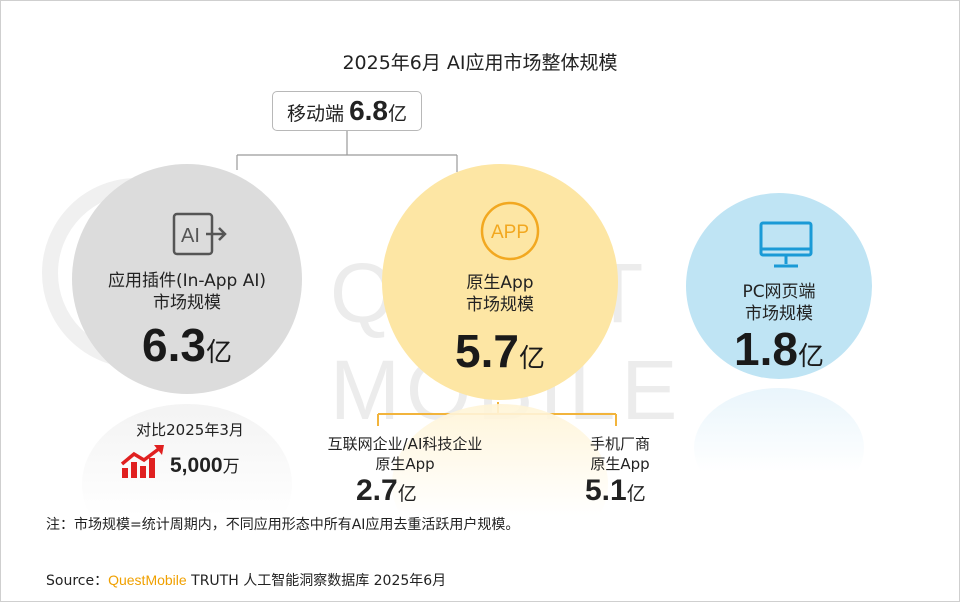 The image size is (960, 602). I want to click on plugin-growth: 5,000万, so click(205, 465).